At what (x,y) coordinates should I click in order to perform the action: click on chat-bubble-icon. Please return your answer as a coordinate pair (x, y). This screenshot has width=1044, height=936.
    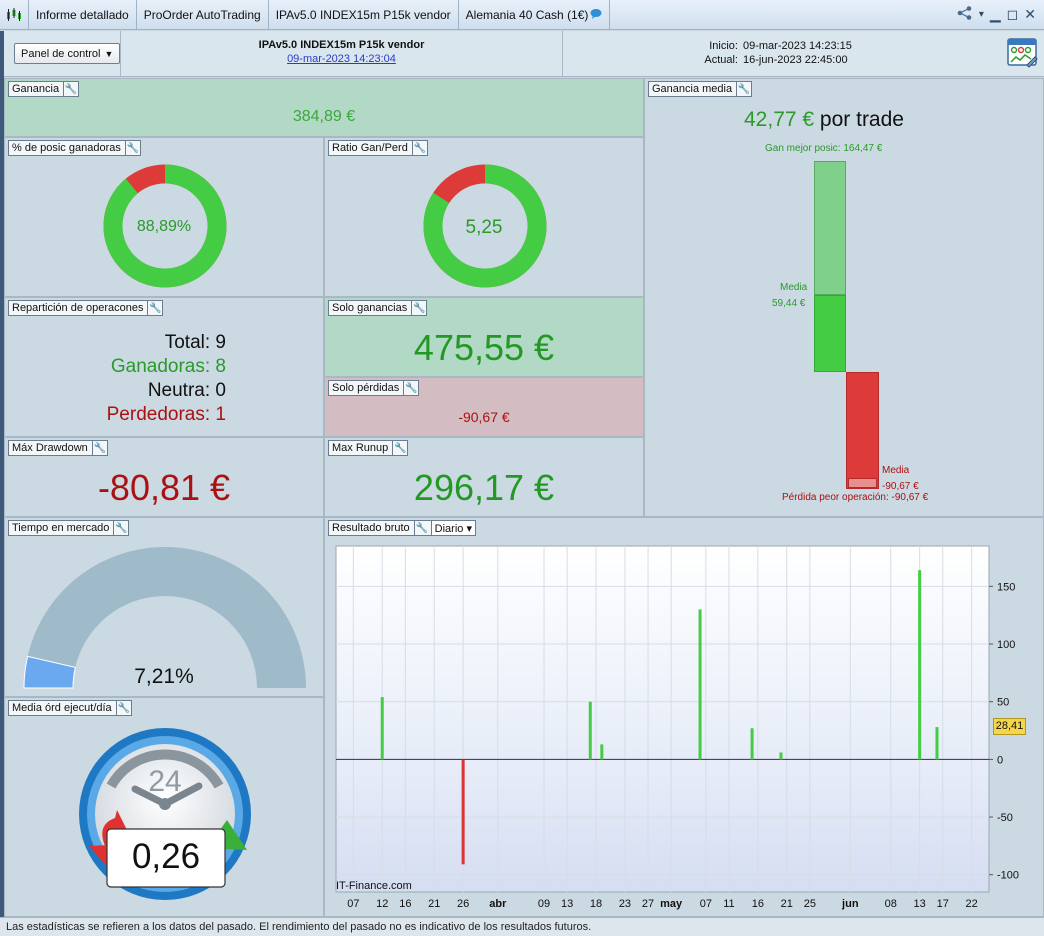
    Looking at the image, I should click on (596, 15).